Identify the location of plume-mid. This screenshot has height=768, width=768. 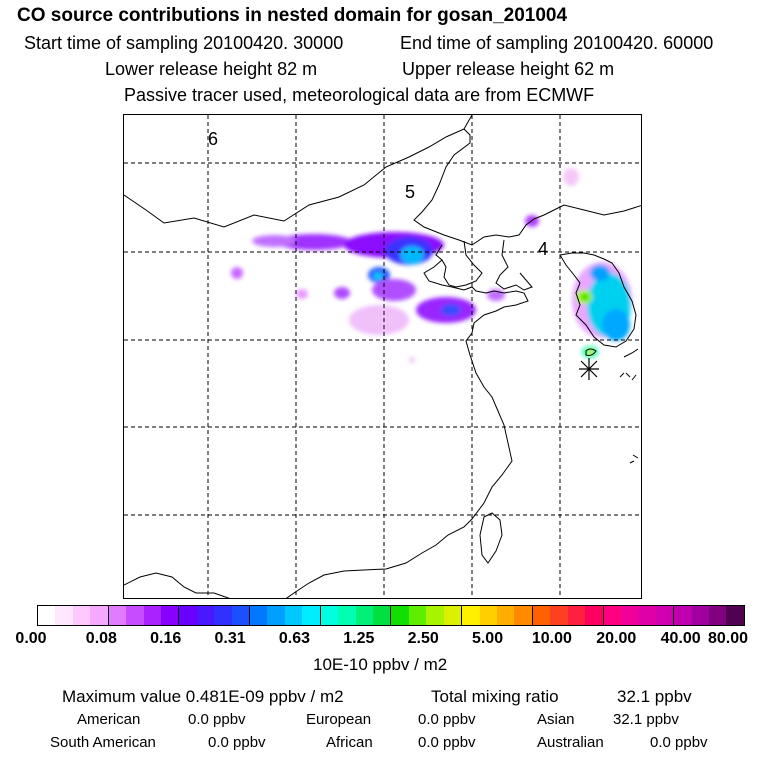
(394, 290).